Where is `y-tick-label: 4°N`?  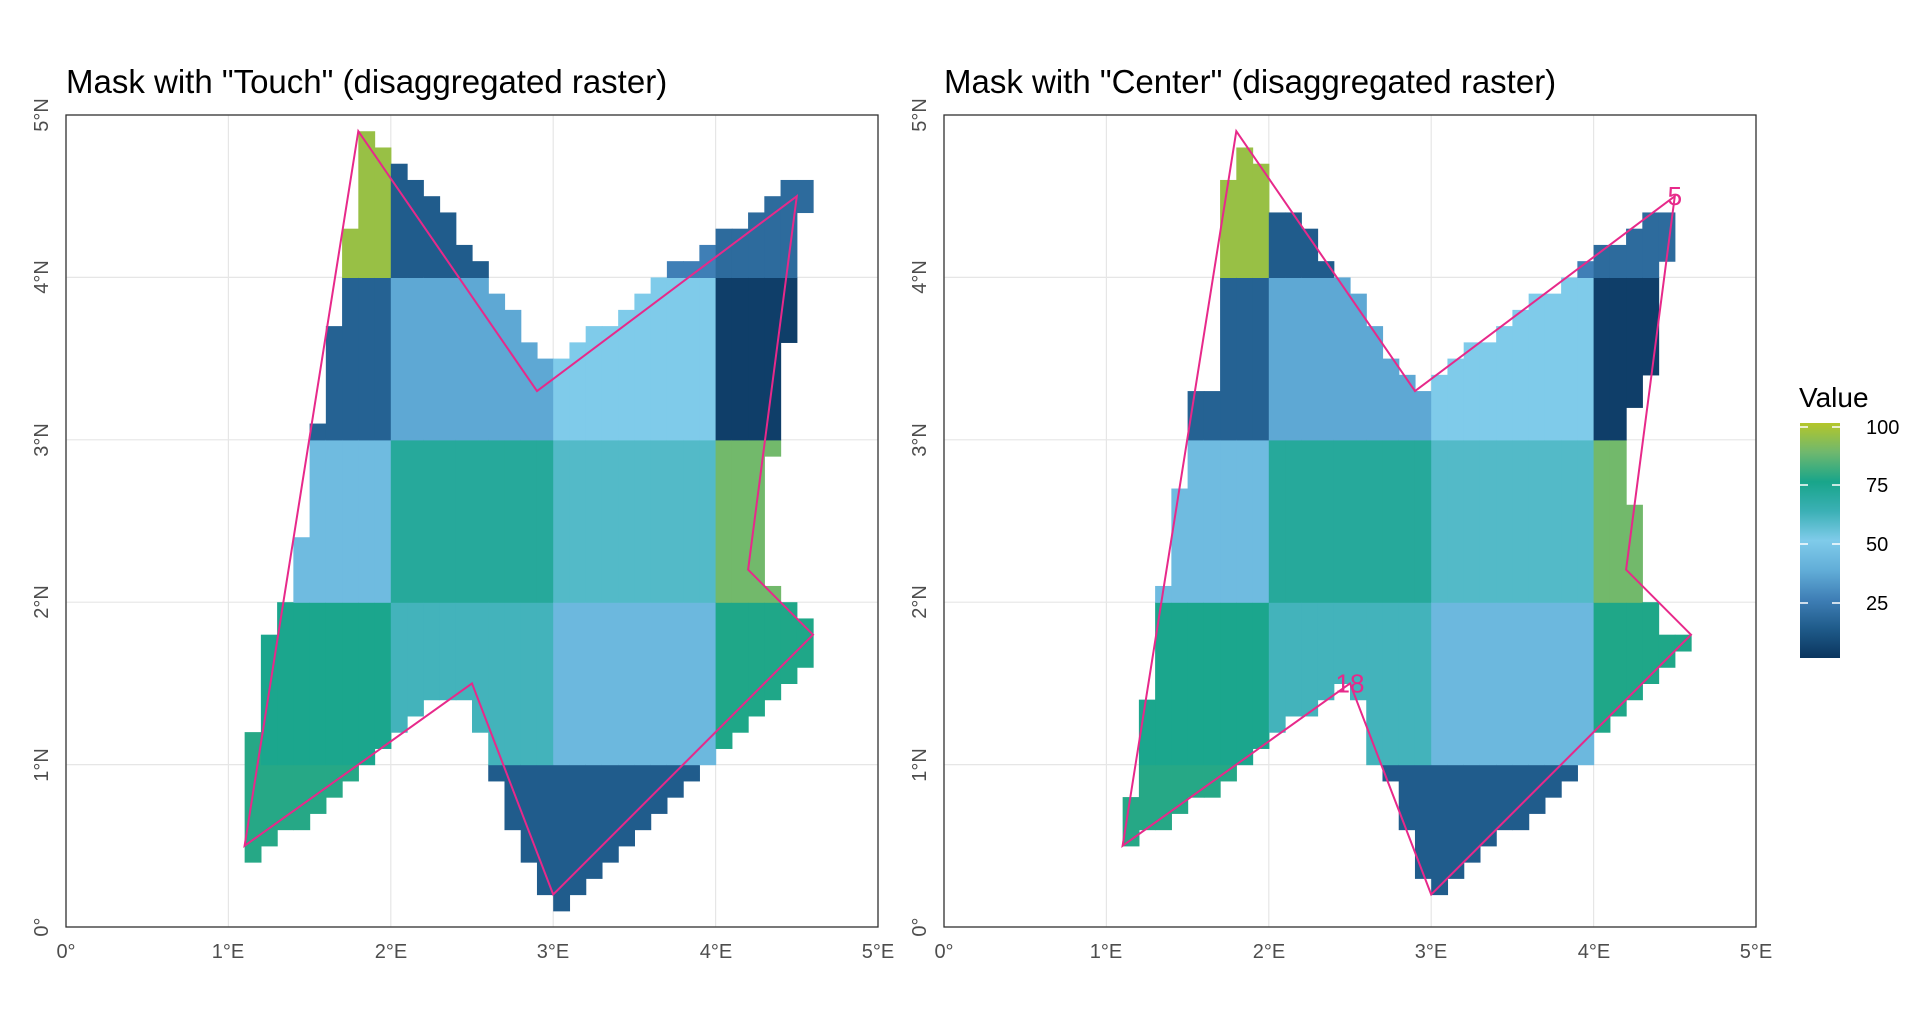
y-tick-label: 4°N is located at coordinates (920, 277).